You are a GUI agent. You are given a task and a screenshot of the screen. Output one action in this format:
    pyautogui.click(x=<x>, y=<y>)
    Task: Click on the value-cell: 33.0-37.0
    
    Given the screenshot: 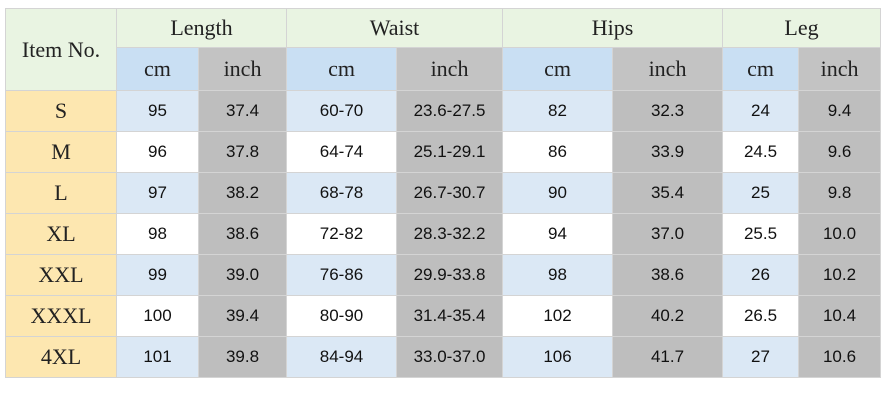 What is the action you would take?
    pyautogui.click(x=450, y=357)
    